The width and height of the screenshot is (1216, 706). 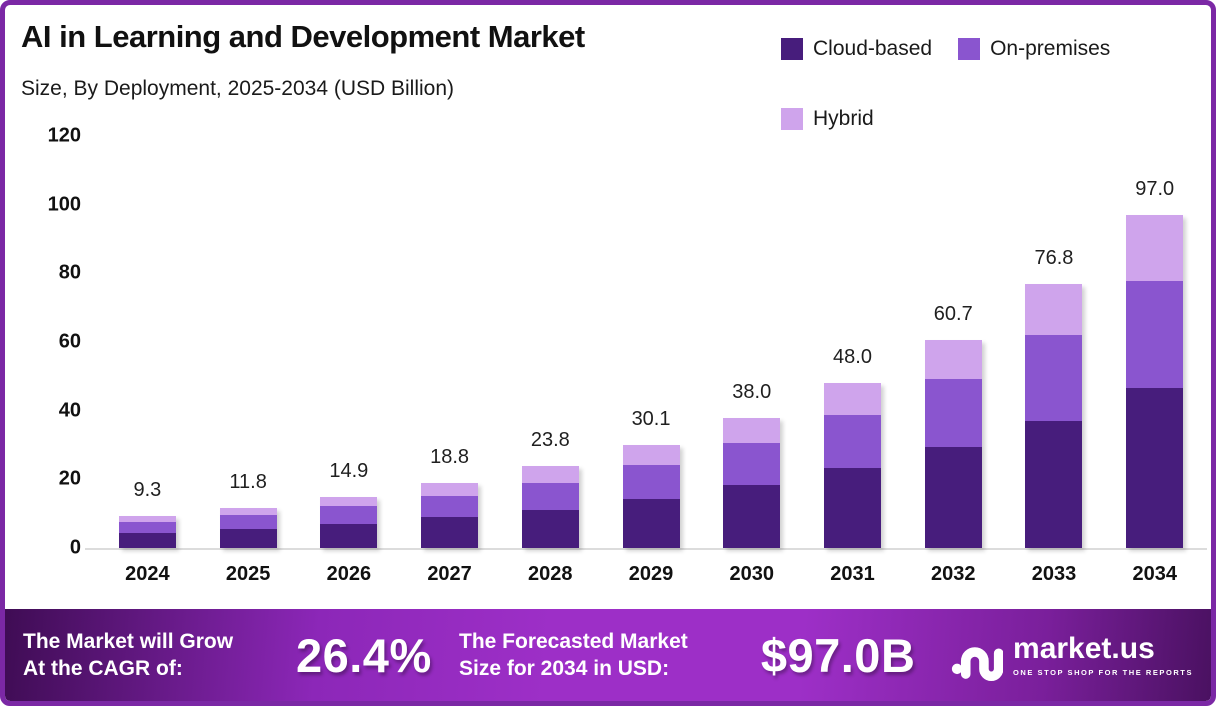 I want to click on bar-group-2029: 30.1, so click(x=651, y=342).